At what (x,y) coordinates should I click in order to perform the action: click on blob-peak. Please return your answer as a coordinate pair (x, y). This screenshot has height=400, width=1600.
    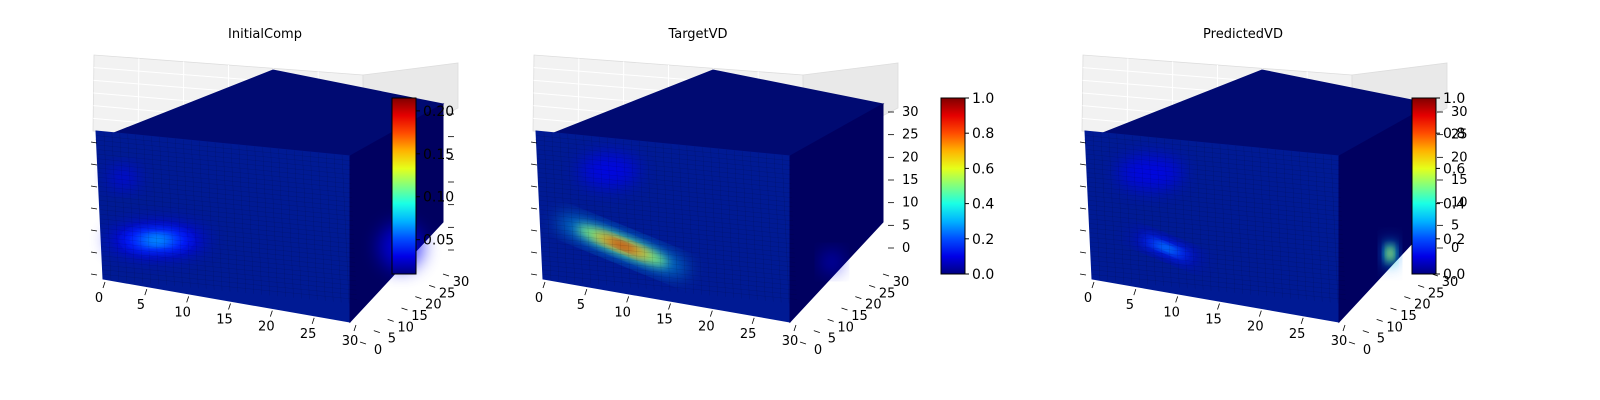
    Looking at the image, I should click on (156, 240).